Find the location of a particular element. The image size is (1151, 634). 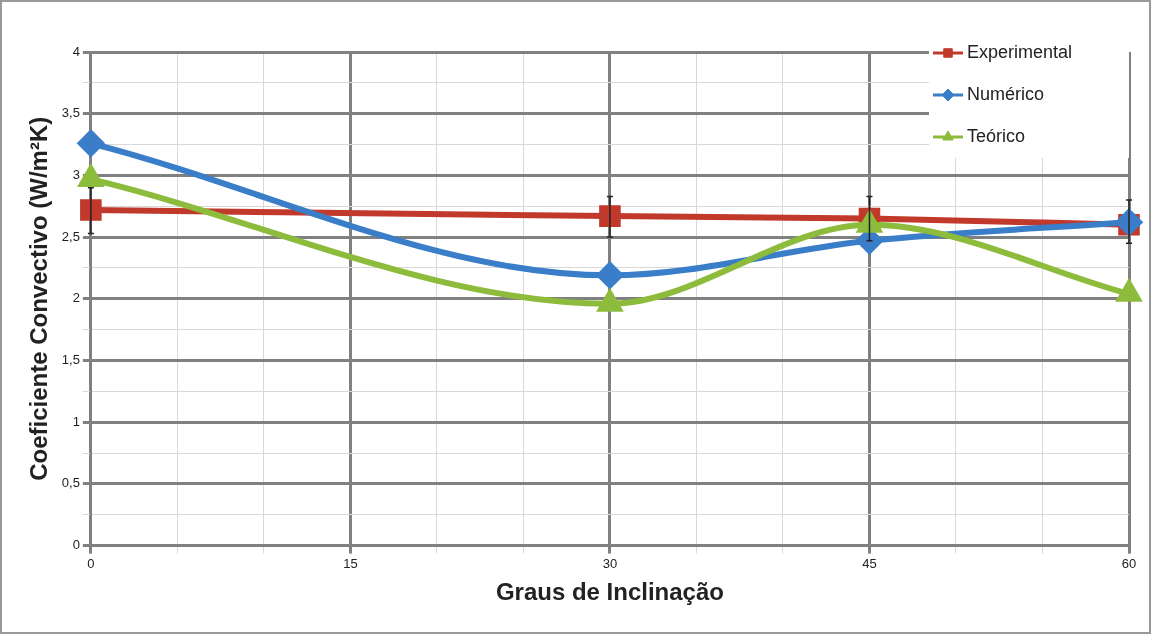

y-tick-label: 0 is located at coordinates (76, 545).